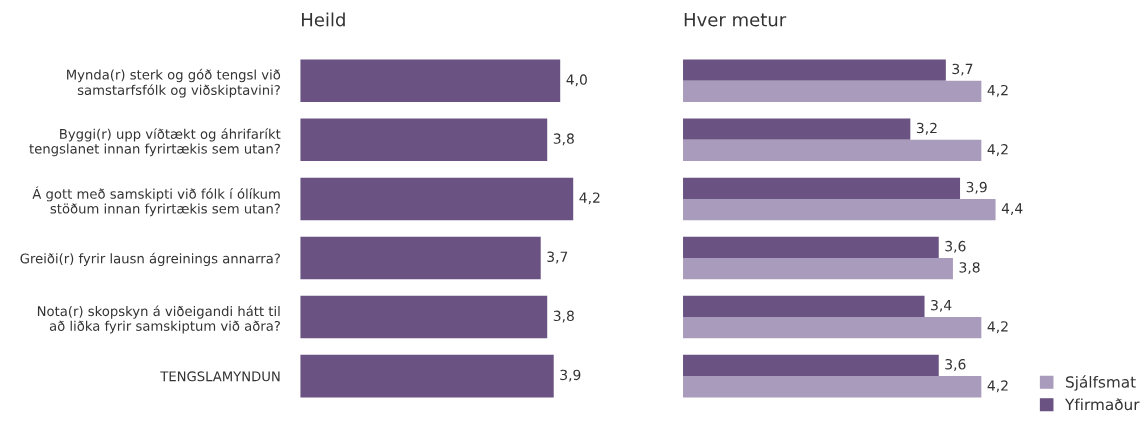 This screenshot has height=427, width=1146. I want to click on y-tick-label: Á gott með samskipti við fólk í ólíkum stöðum innan fyrirtækis sem utan?, so click(156, 201).